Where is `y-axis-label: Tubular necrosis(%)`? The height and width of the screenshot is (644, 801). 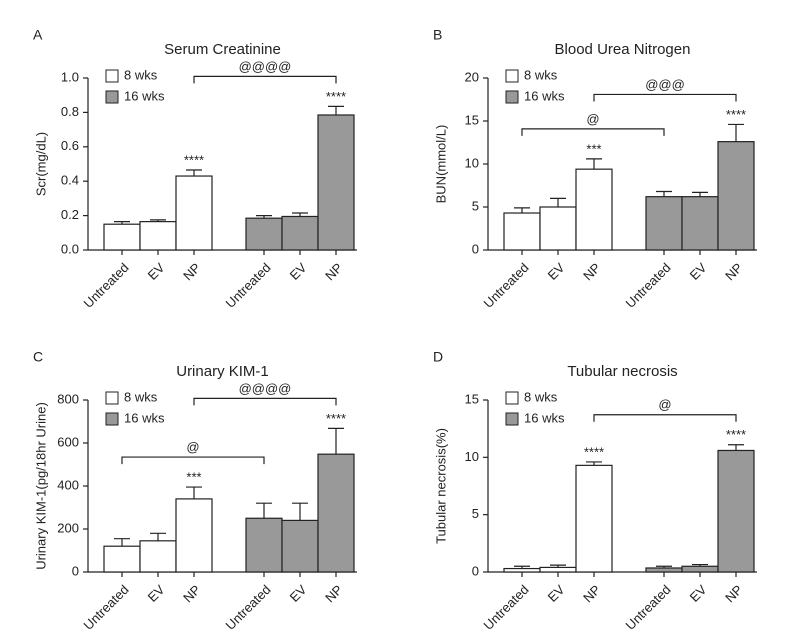
y-axis-label: Tubular necrosis(%) is located at coordinates (440, 486).